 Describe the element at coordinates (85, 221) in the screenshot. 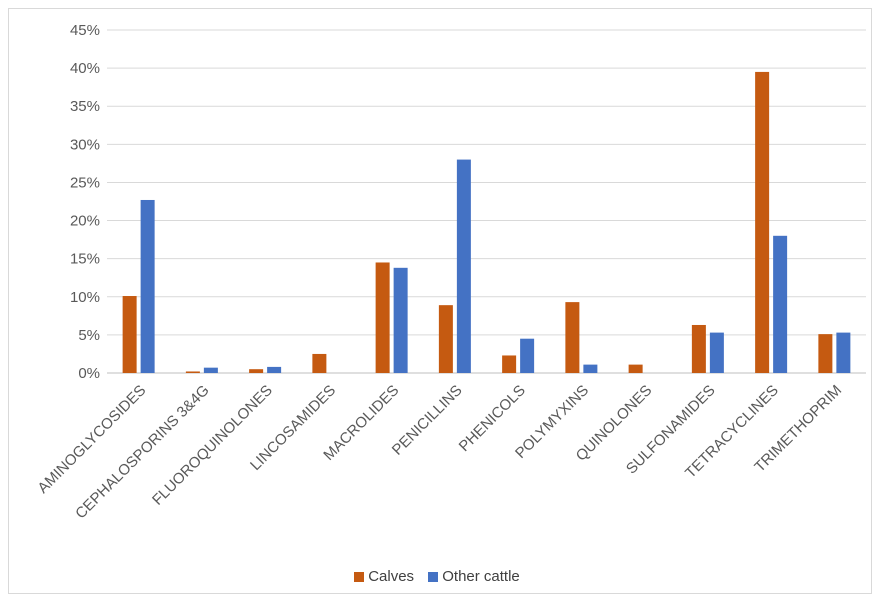

I see `y-tick-label: 20%` at that location.